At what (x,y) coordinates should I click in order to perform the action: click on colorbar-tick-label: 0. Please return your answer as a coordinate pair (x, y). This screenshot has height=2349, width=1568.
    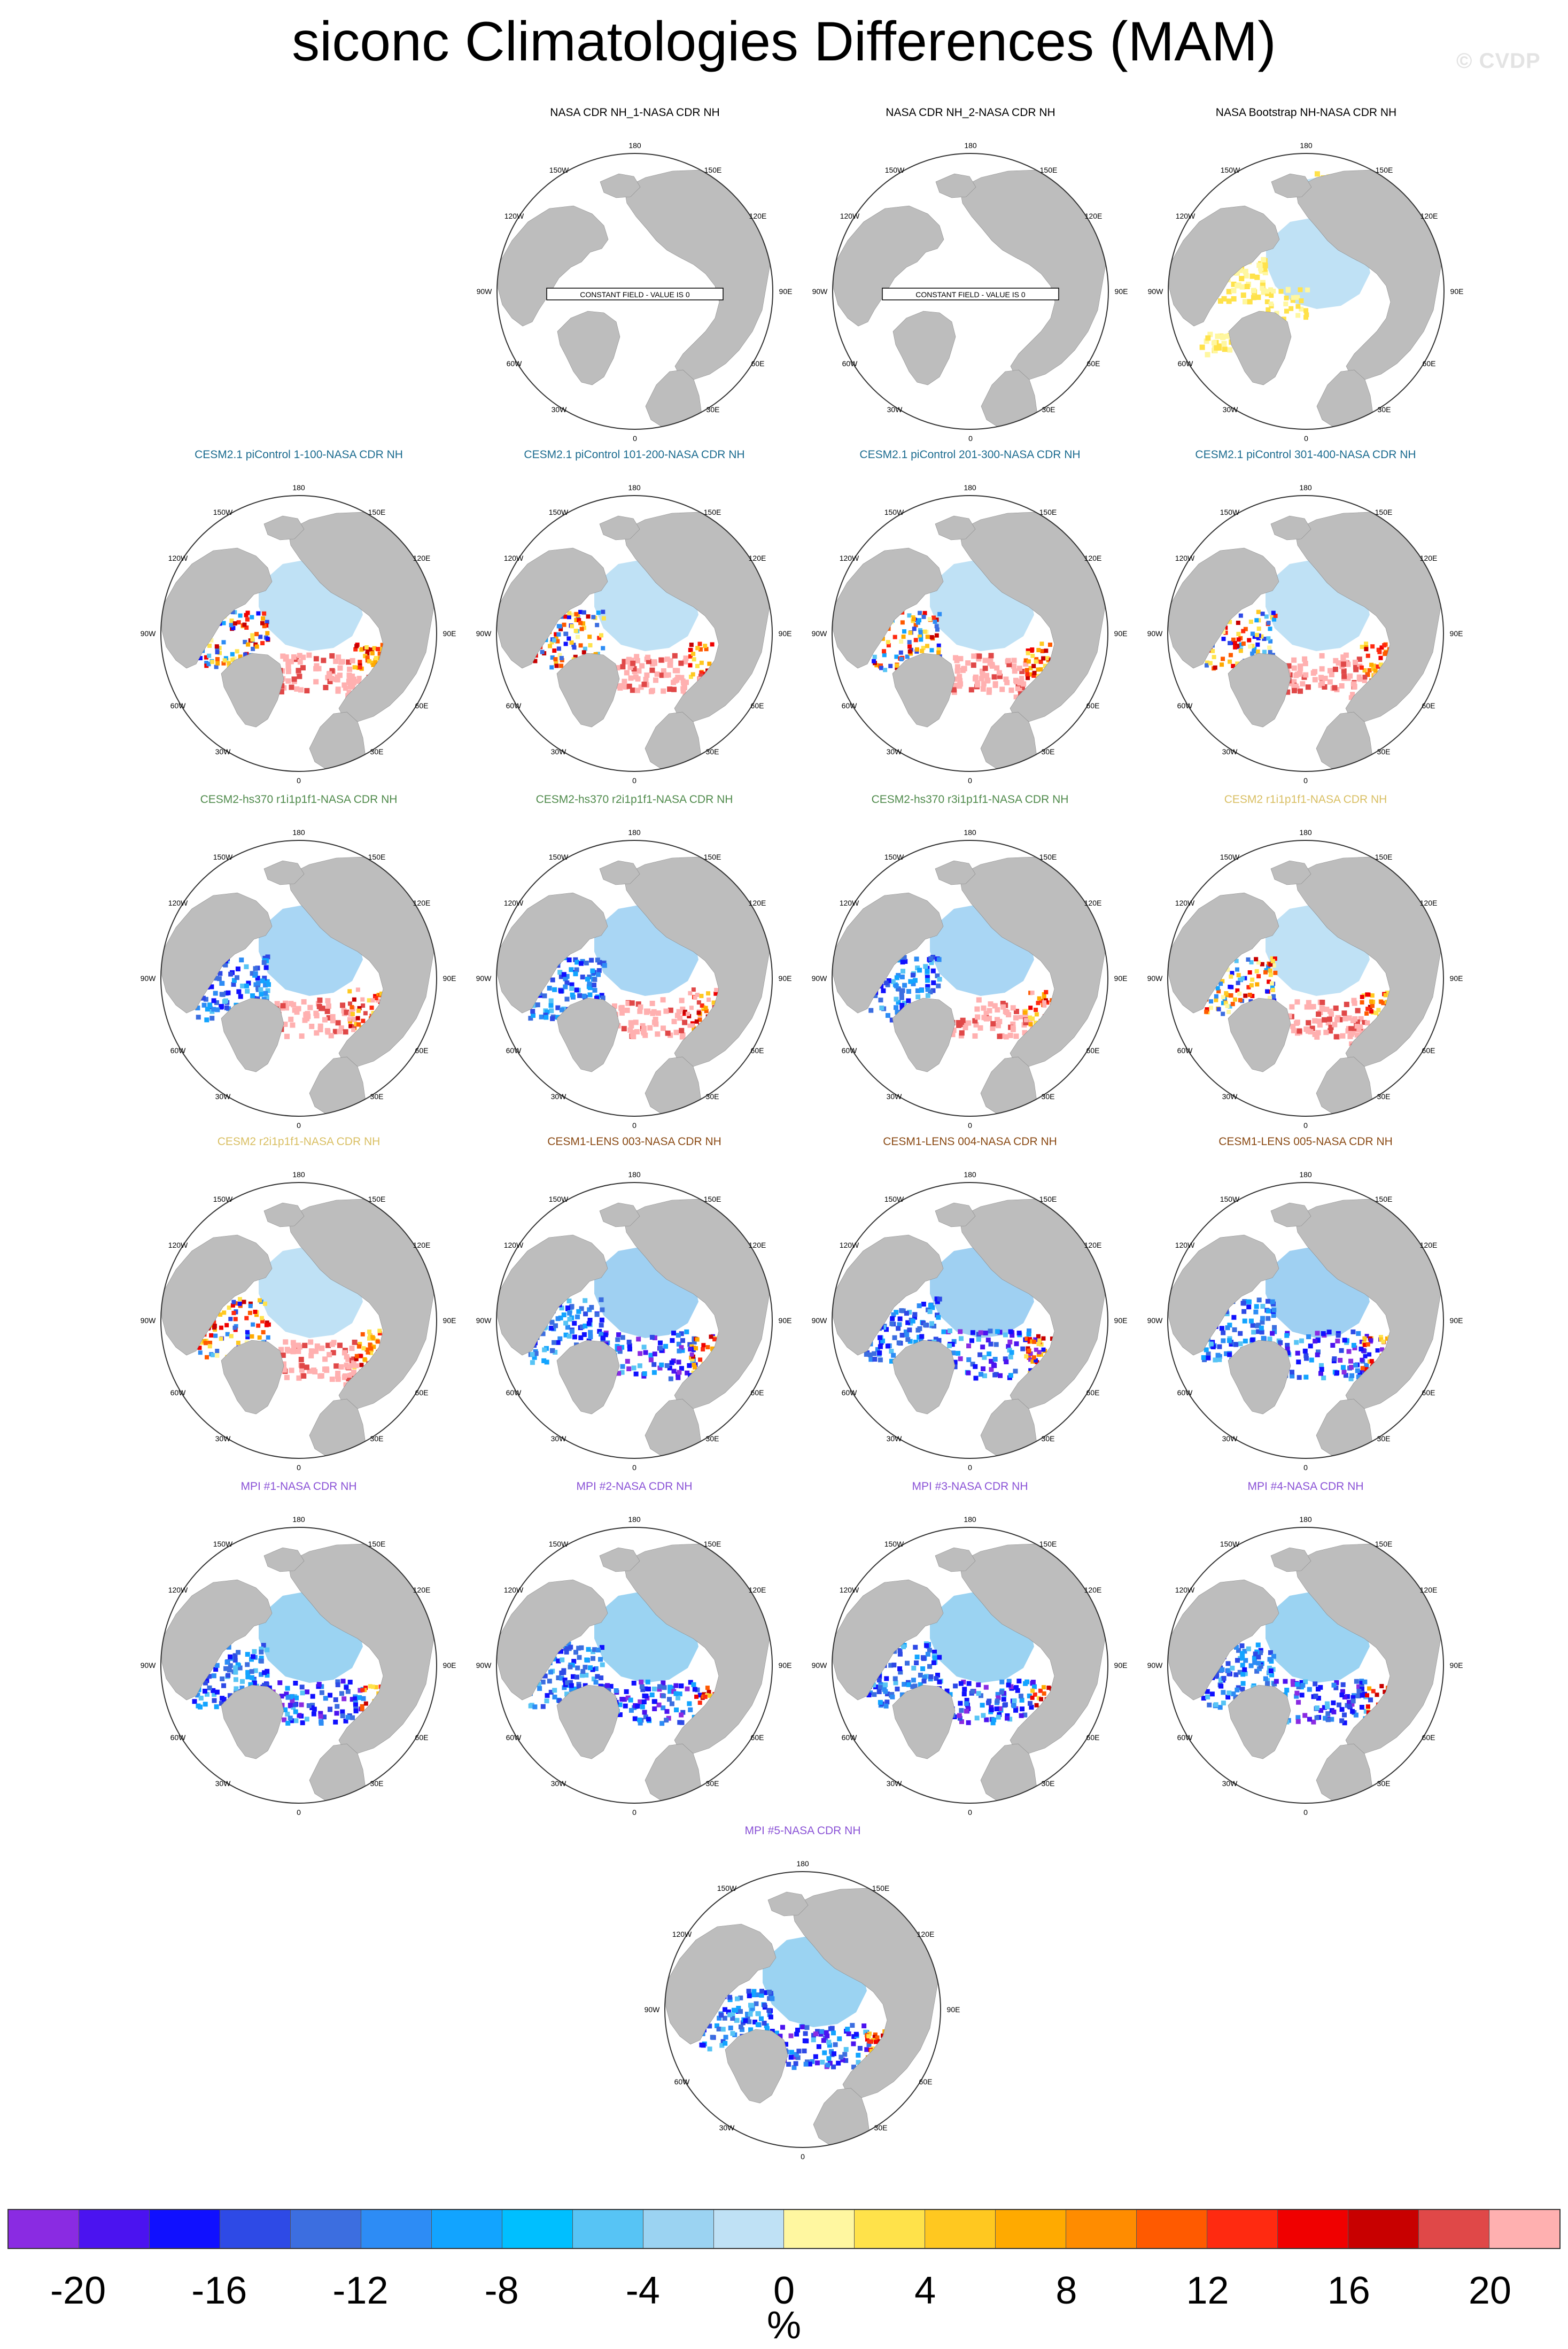
    Looking at the image, I should click on (784, 2290).